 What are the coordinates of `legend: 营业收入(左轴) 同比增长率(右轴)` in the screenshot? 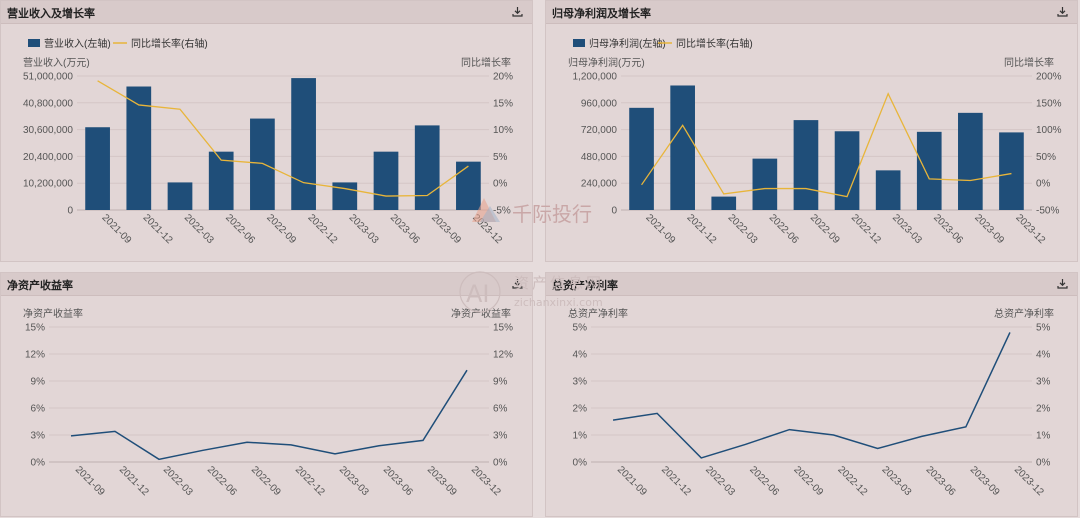 It's located at (118, 43).